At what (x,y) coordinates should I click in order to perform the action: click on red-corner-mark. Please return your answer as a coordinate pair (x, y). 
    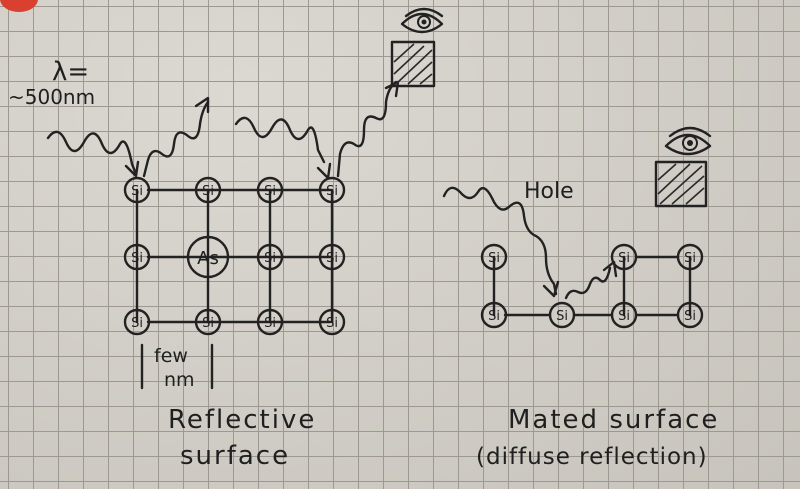
    Looking at the image, I should click on (19, 6).